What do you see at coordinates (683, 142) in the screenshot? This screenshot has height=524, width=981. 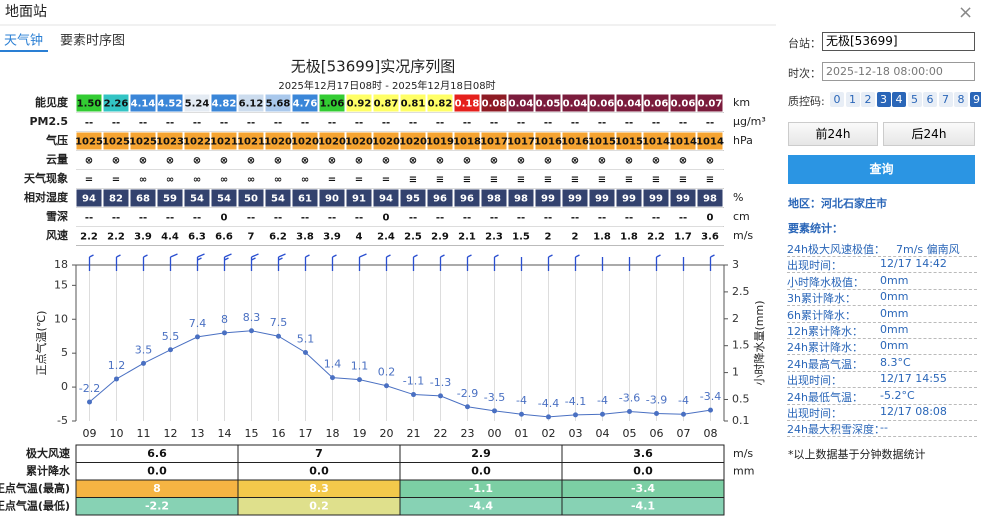 I see `cell-text: 1014` at bounding box center [683, 142].